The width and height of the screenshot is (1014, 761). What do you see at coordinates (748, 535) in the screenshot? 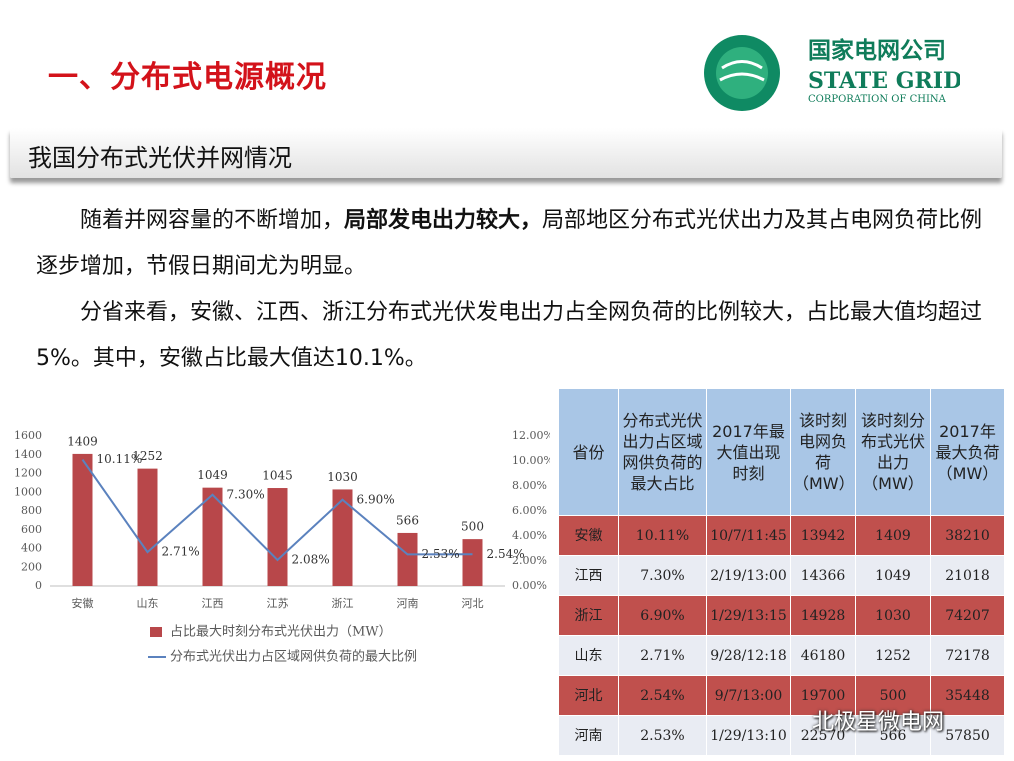
I see `table-cell: 10/7/11:45` at bounding box center [748, 535].